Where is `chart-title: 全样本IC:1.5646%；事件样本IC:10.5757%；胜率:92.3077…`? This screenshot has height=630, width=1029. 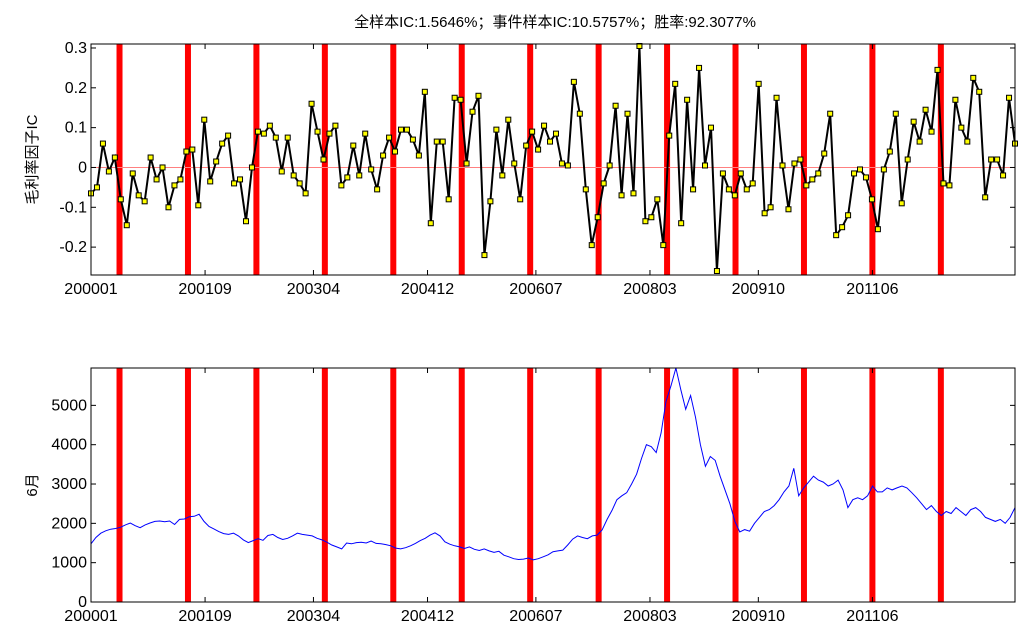 chart-title: 全样本IC:1.5646%；事件样本IC:10.5757%；胜率:92.3077… is located at coordinates (555, 22).